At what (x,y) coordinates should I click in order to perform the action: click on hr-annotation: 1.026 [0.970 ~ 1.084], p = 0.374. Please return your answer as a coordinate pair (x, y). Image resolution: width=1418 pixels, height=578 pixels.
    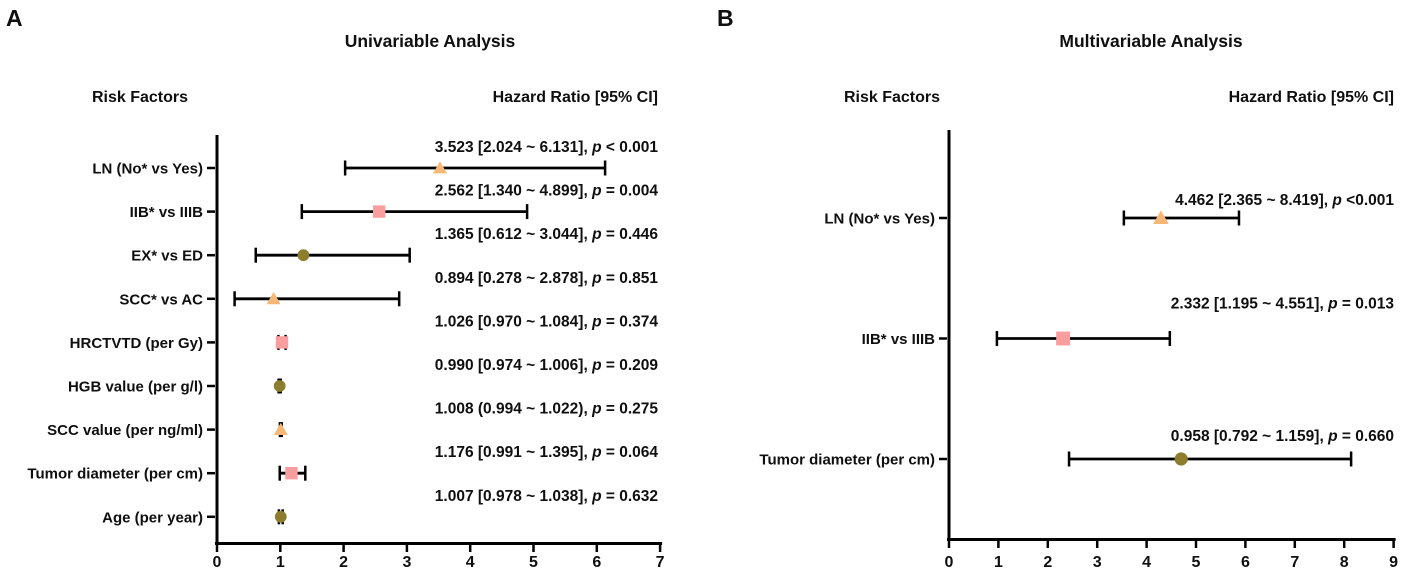
    Looking at the image, I should click on (547, 321).